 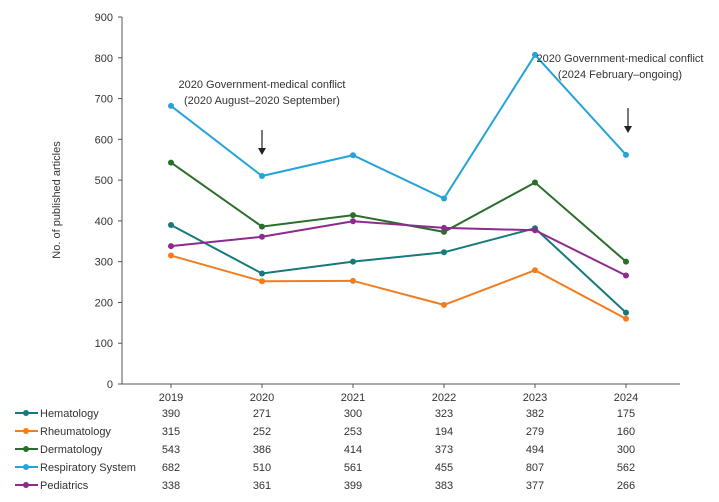 What do you see at coordinates (104, 100) in the screenshot?
I see `y-tick-label: 700` at bounding box center [104, 100].